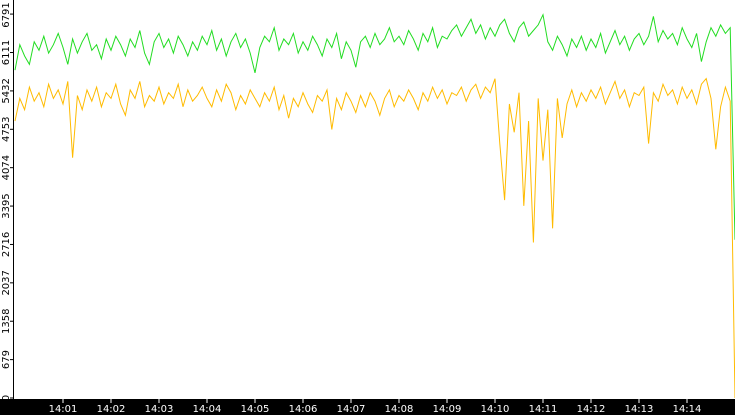 Image resolution: width=735 pixels, height=415 pixels. Describe the element at coordinates (6, 205) in the screenshot. I see `y-tick-label: 3395` at that location.